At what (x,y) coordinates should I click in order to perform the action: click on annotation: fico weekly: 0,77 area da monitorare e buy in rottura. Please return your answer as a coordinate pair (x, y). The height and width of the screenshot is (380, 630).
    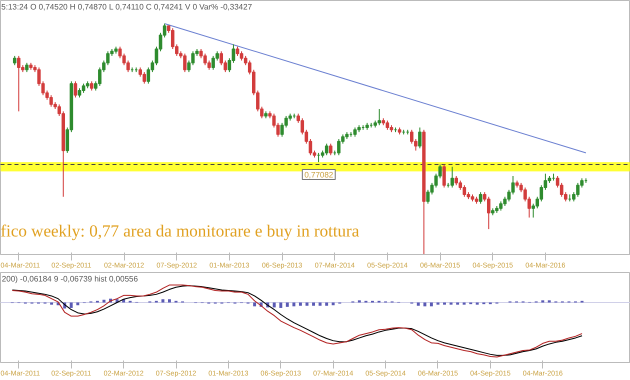
    Looking at the image, I should click on (180, 231).